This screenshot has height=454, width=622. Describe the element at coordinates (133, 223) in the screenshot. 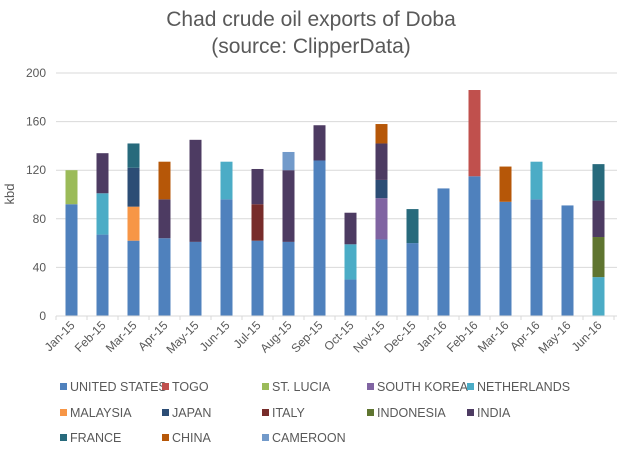

I see `bar-segment-malaysia` at that location.